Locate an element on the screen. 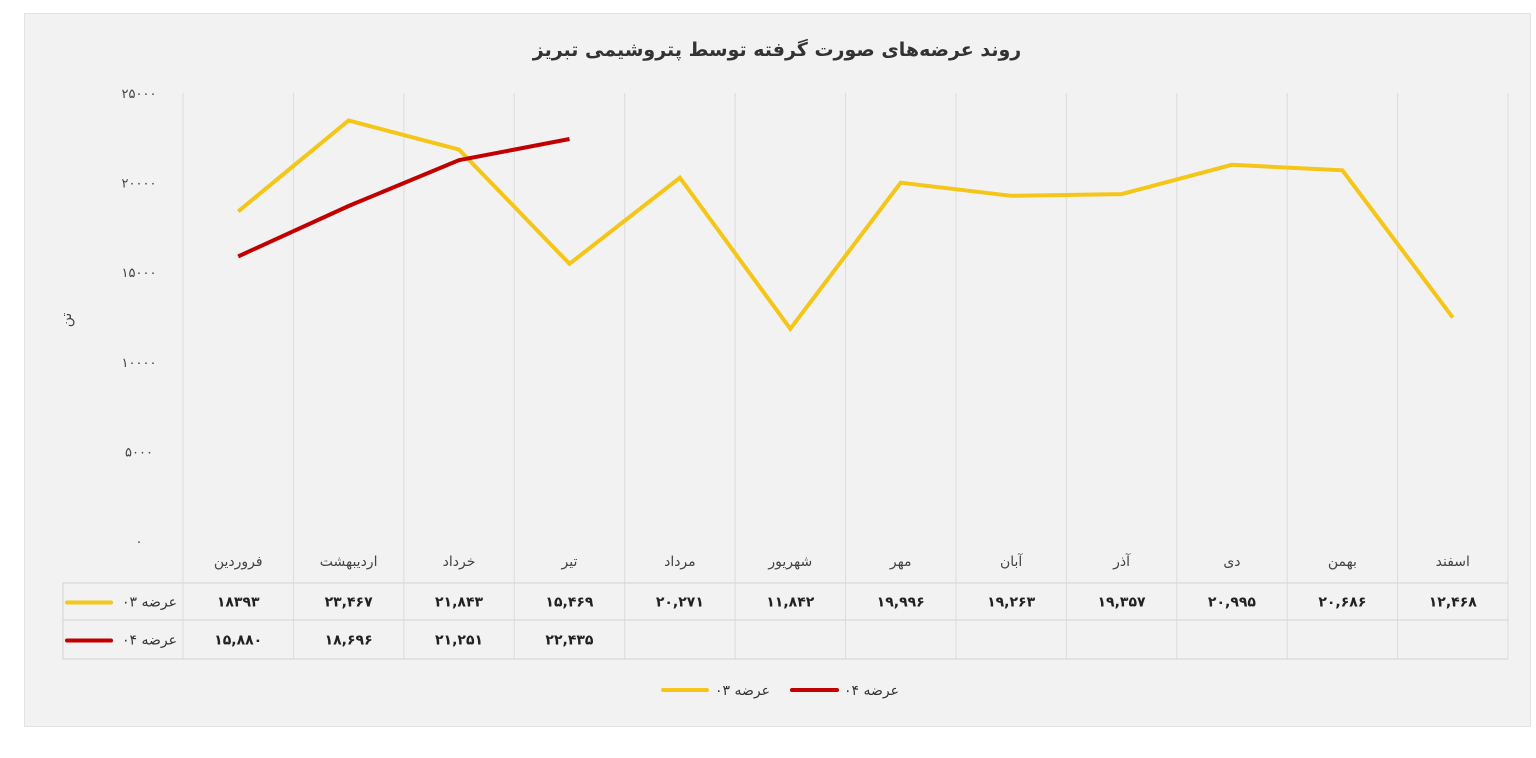 Image resolution: width=1536 pixels, height=758 pixels. table-cell-value: ۲۲,۴۳۵ is located at coordinates (569, 641).